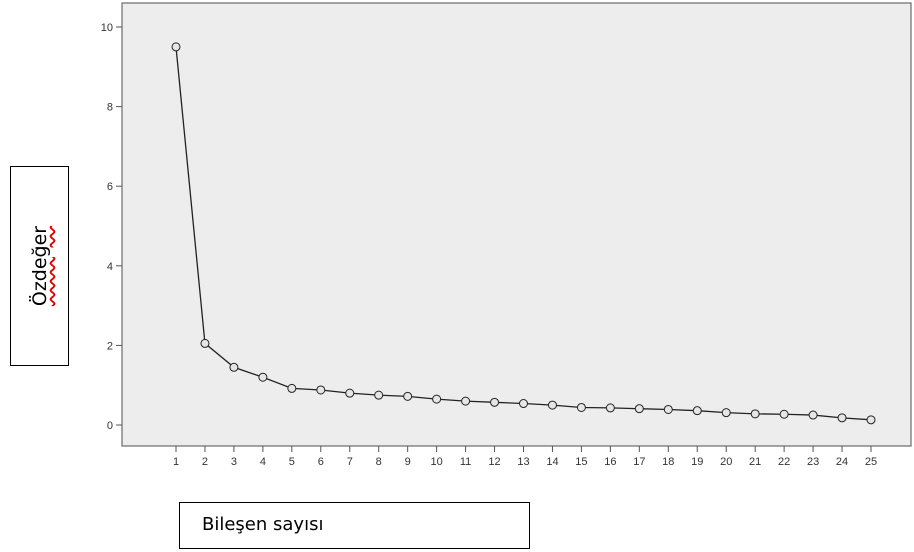 The height and width of the screenshot is (552, 914). What do you see at coordinates (842, 462) in the screenshot?
I see `x-tick-label: 24` at bounding box center [842, 462].